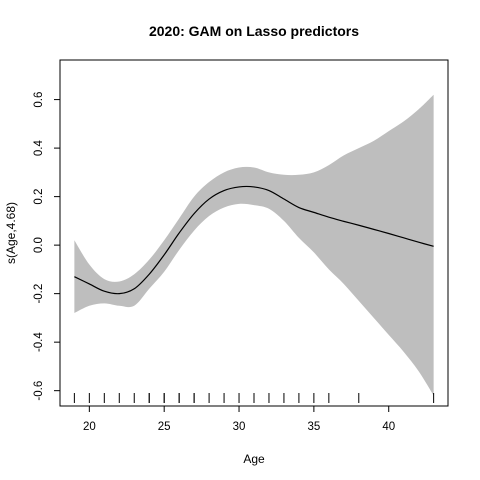 The image size is (480, 480). Describe the element at coordinates (39, 100) in the screenshot. I see `y-tick-label: 0.6` at that location.